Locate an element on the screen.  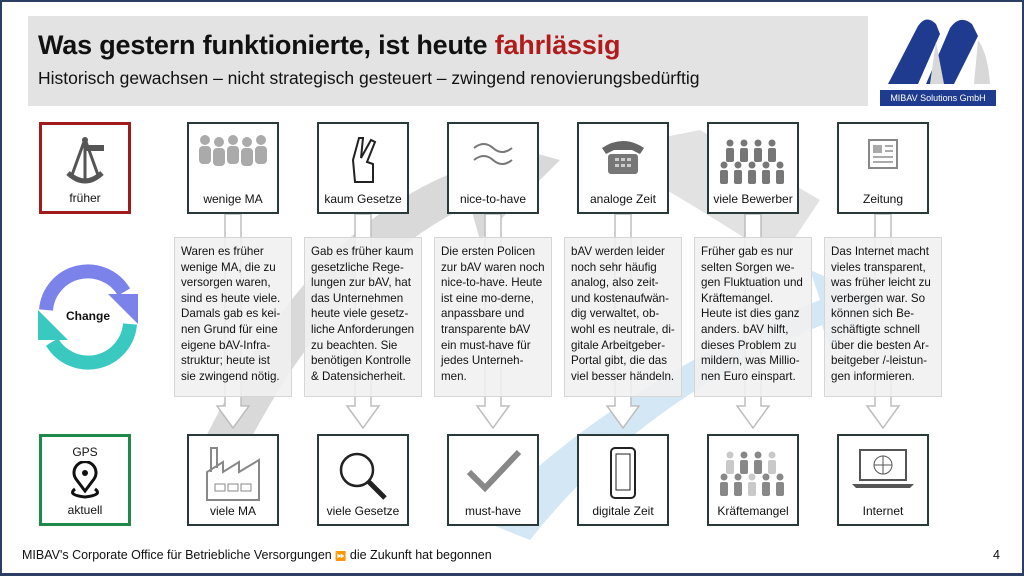
after-box-3: digitale Zeit is located at coordinates (623, 480).